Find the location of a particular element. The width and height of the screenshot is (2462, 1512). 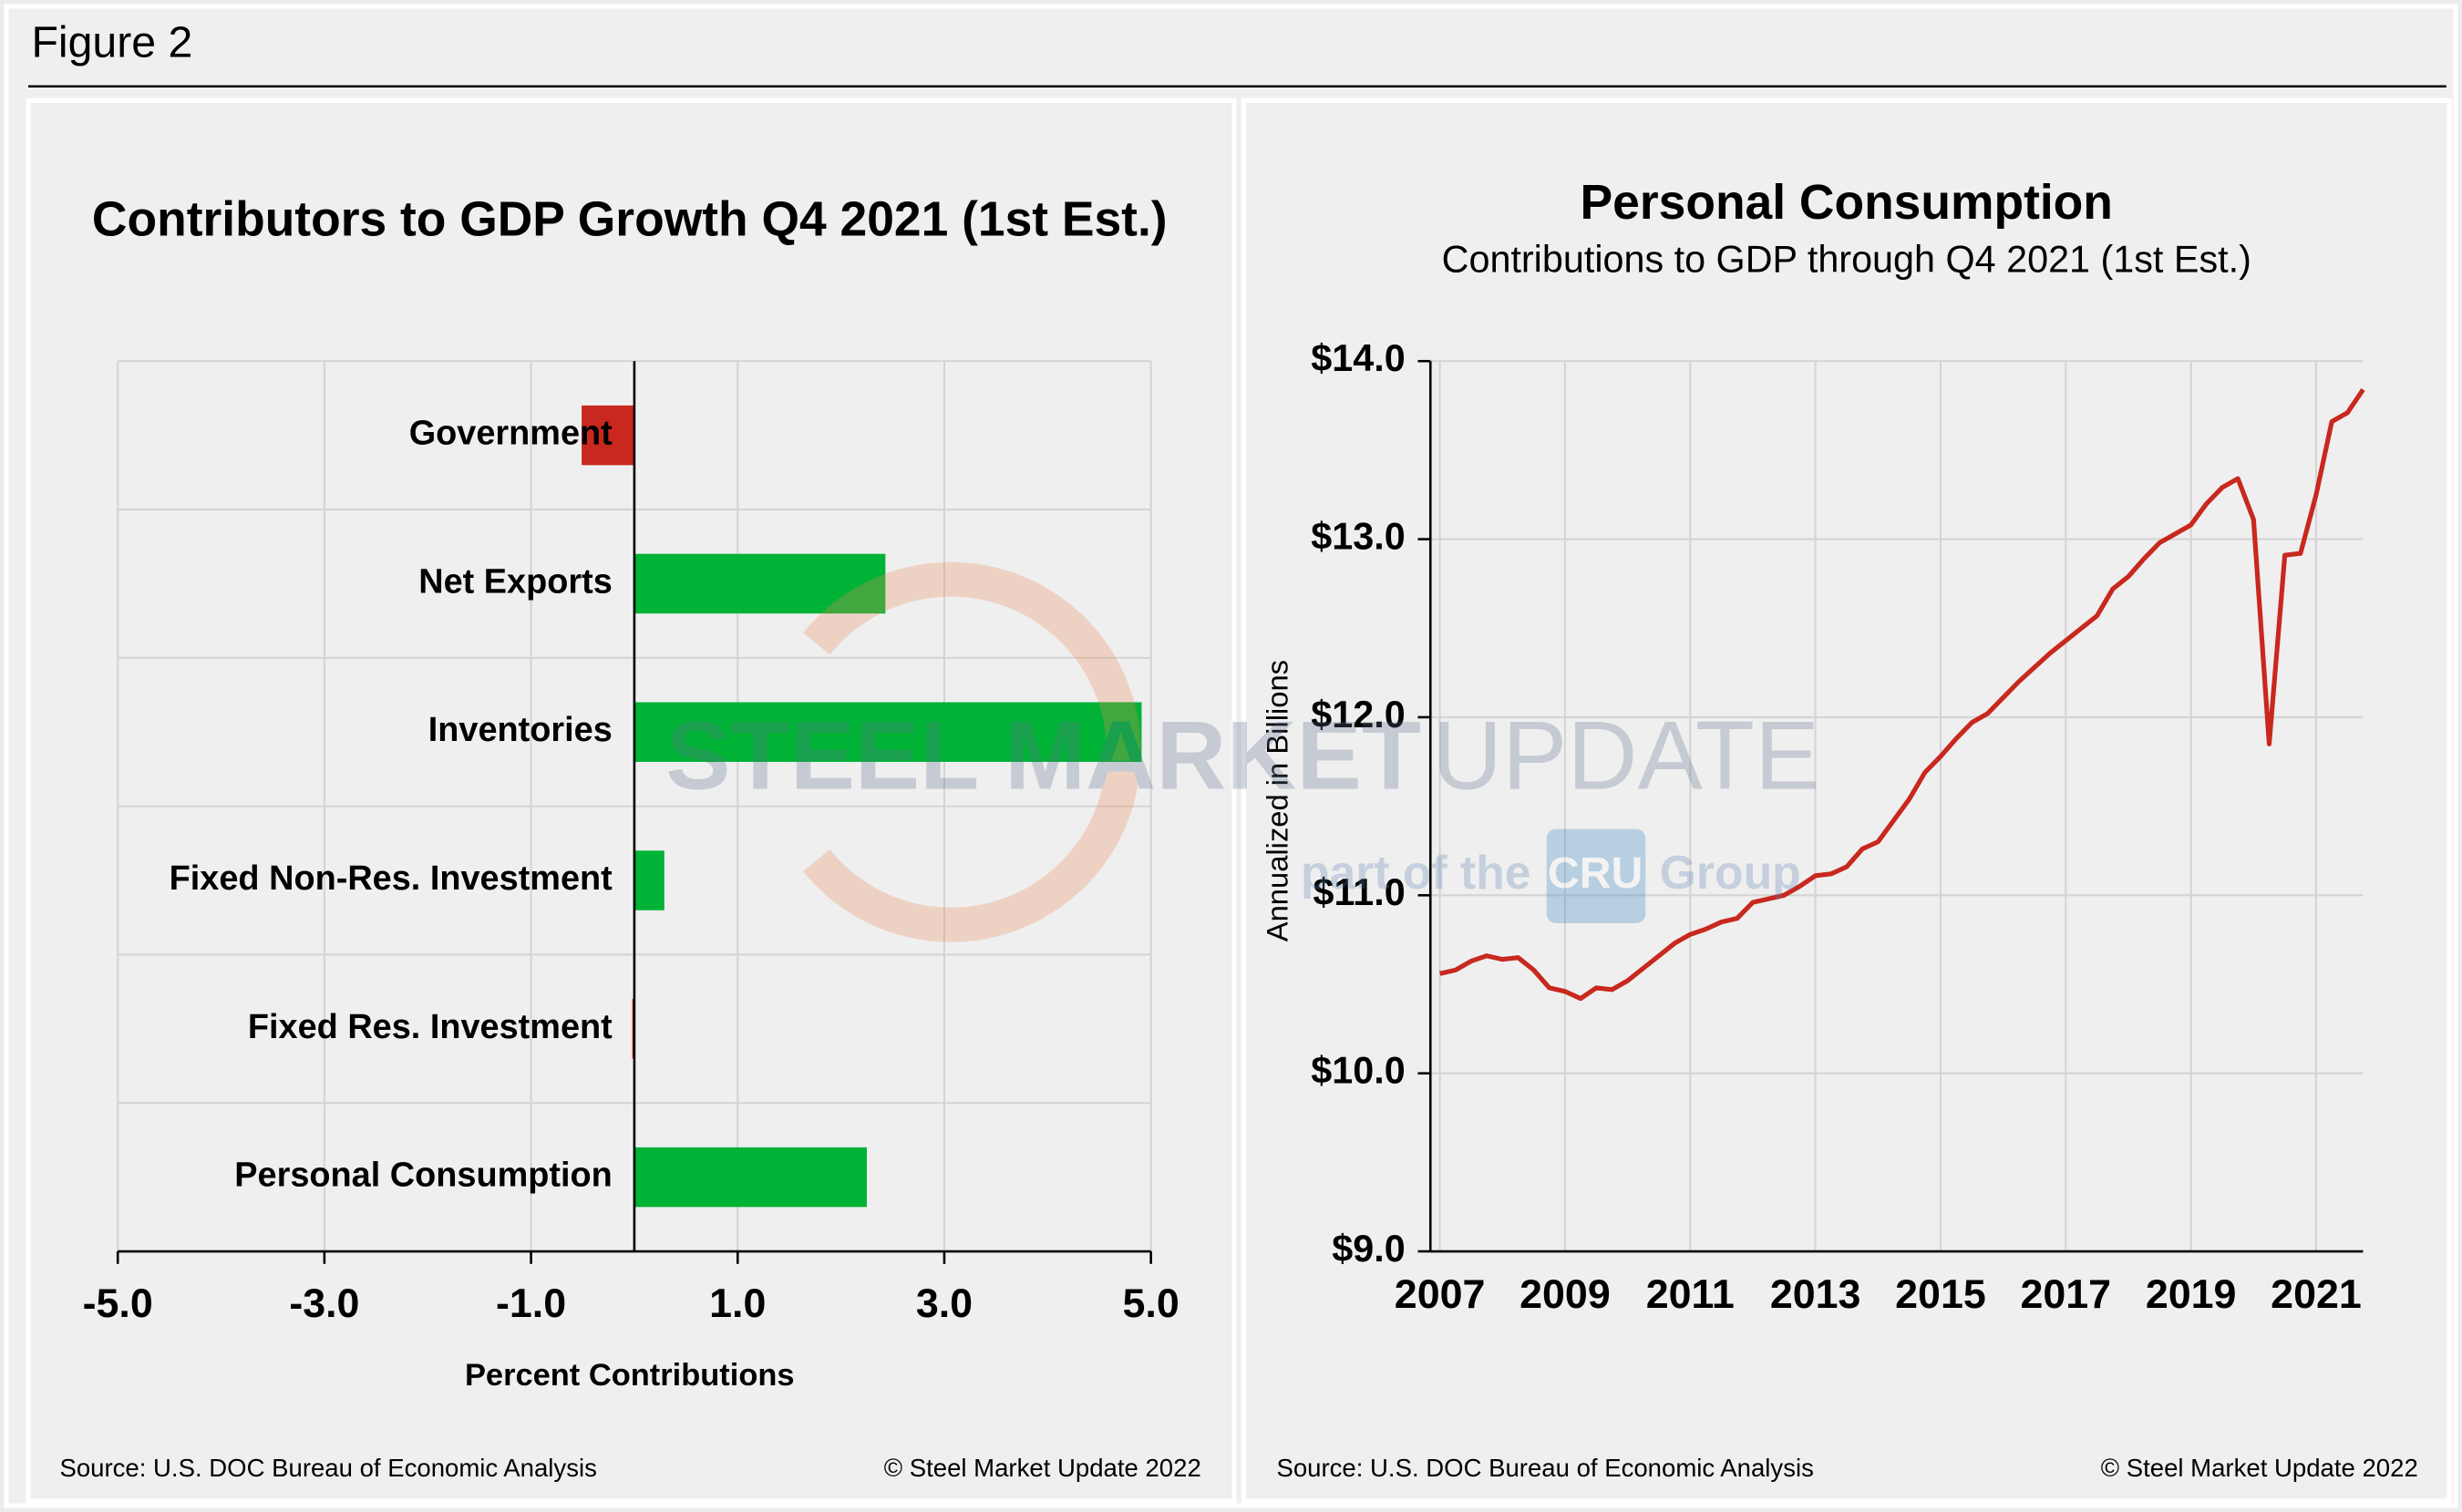

watermark-logo: CRU is located at coordinates (1595, 873).